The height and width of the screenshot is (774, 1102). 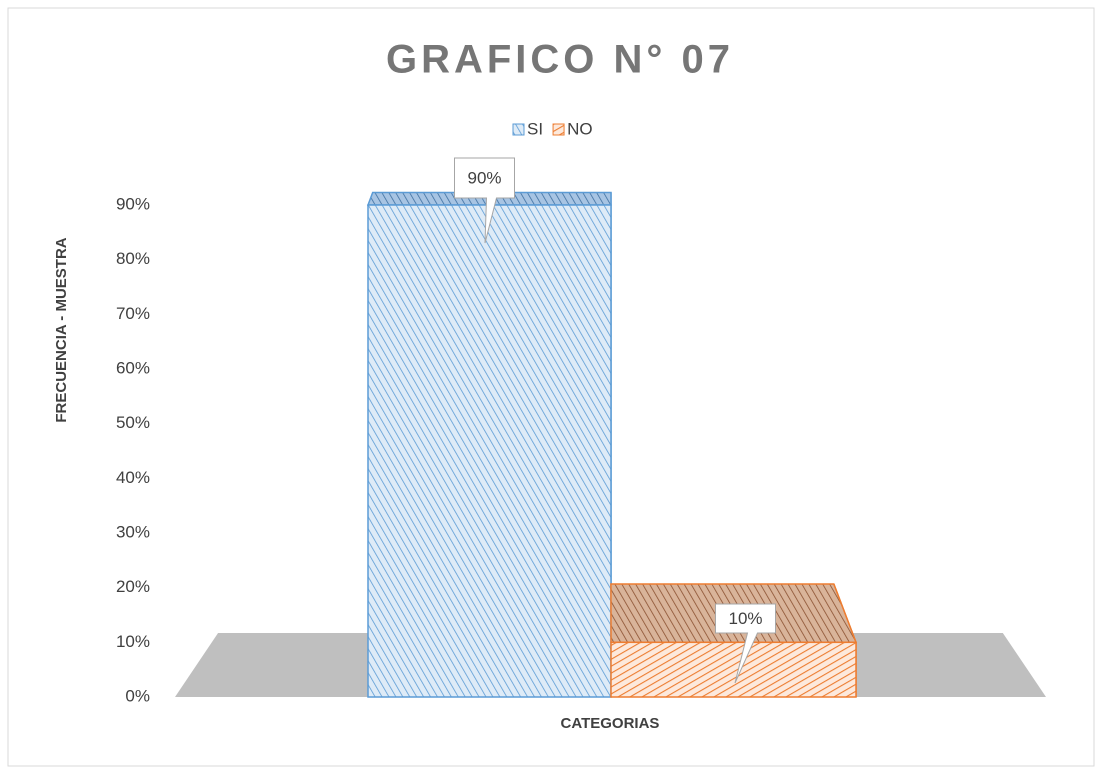 I want to click on y-axis-title: FRECUENCIA - MUESTRA, so click(x=61, y=329).